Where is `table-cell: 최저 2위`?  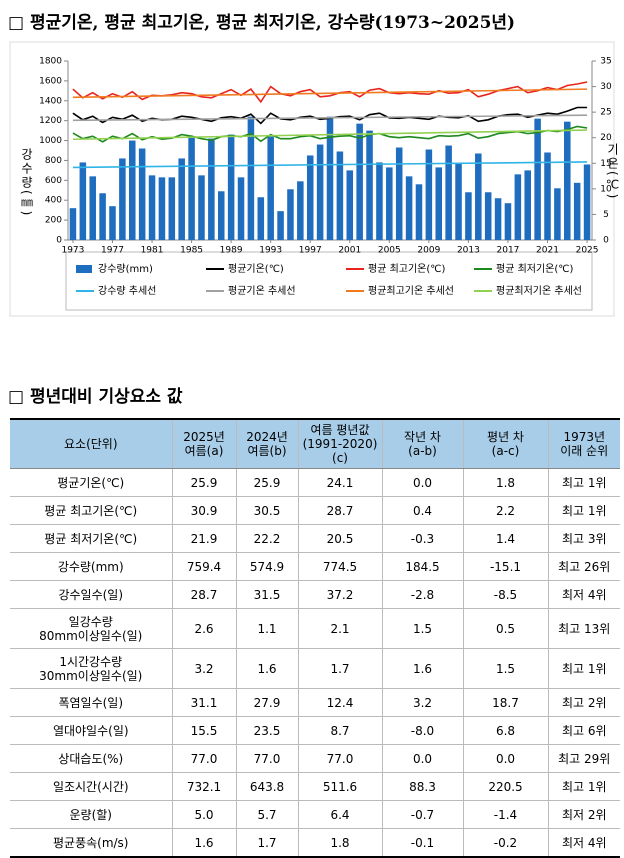
table-cell: 최저 2위 is located at coordinates (583, 814).